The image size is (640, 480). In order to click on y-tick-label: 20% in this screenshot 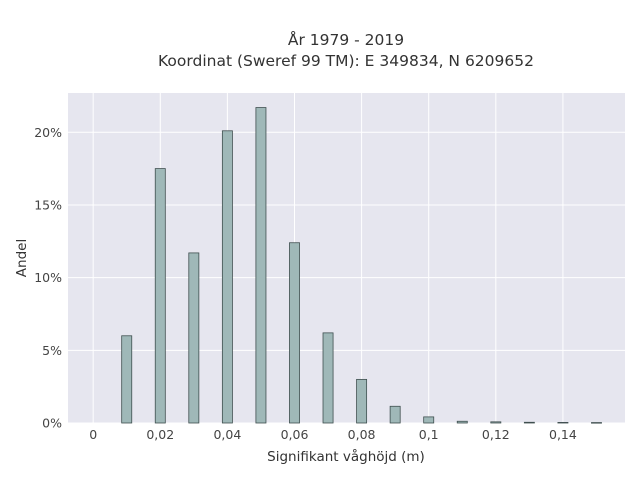, I will do `click(48, 132)`.